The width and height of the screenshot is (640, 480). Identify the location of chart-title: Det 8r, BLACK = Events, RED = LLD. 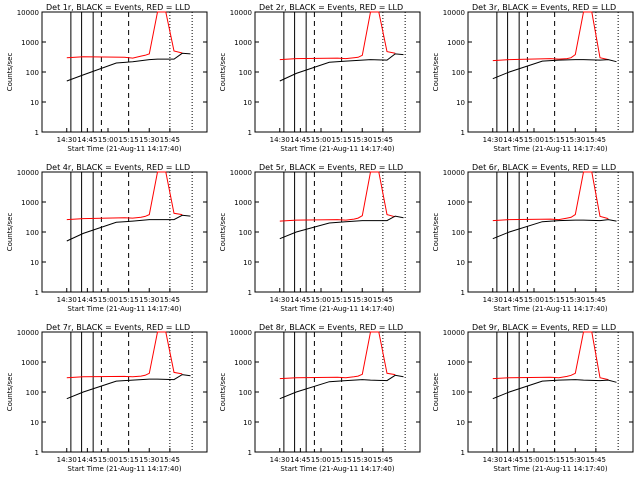
(331, 327).